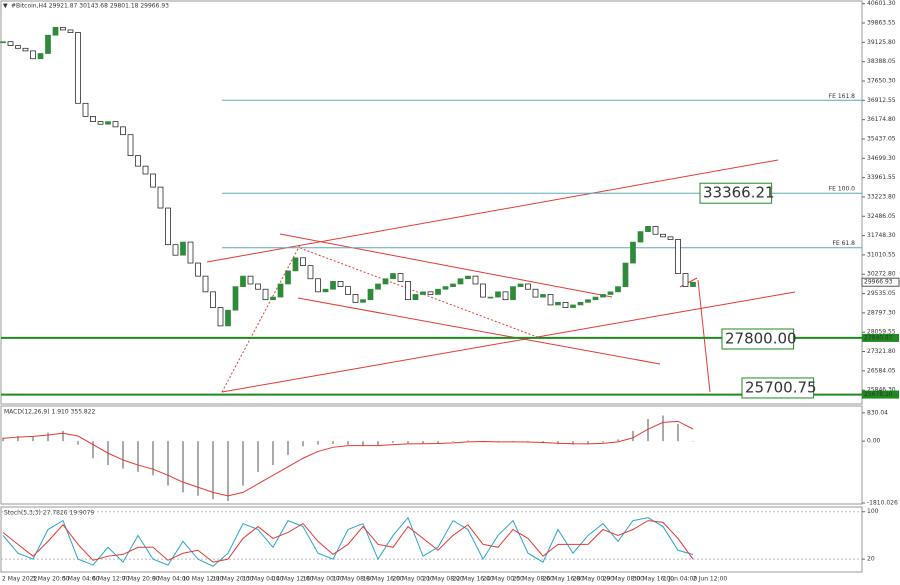 Image resolution: width=900 pixels, height=585 pixels. What do you see at coordinates (881, 293) in the screenshot?
I see `y-tick-label: 29535.05` at bounding box center [881, 293].